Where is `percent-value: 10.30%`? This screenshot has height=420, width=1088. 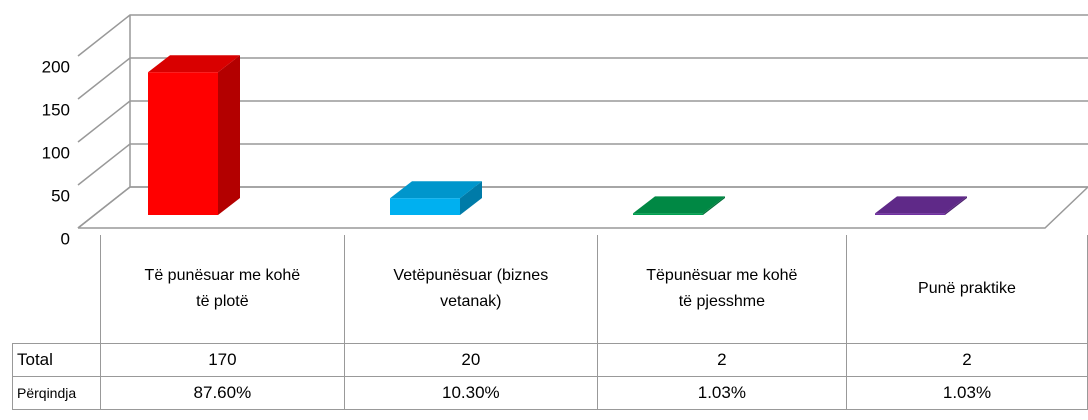
percent-value: 10.30% is located at coordinates (470, 393).